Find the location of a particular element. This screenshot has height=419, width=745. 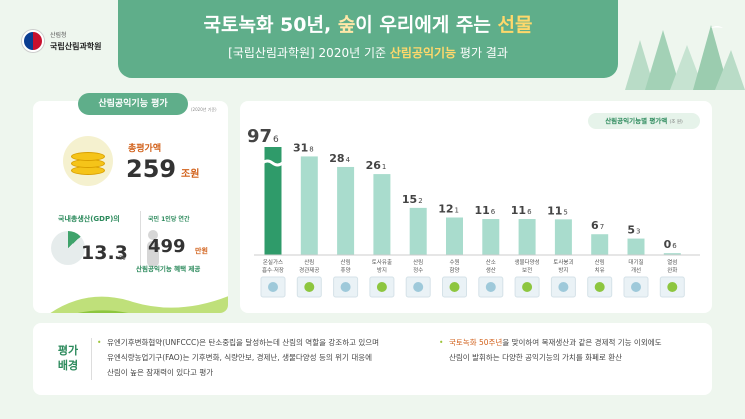

per-capita-unit: 만원 is located at coordinates (201, 251).